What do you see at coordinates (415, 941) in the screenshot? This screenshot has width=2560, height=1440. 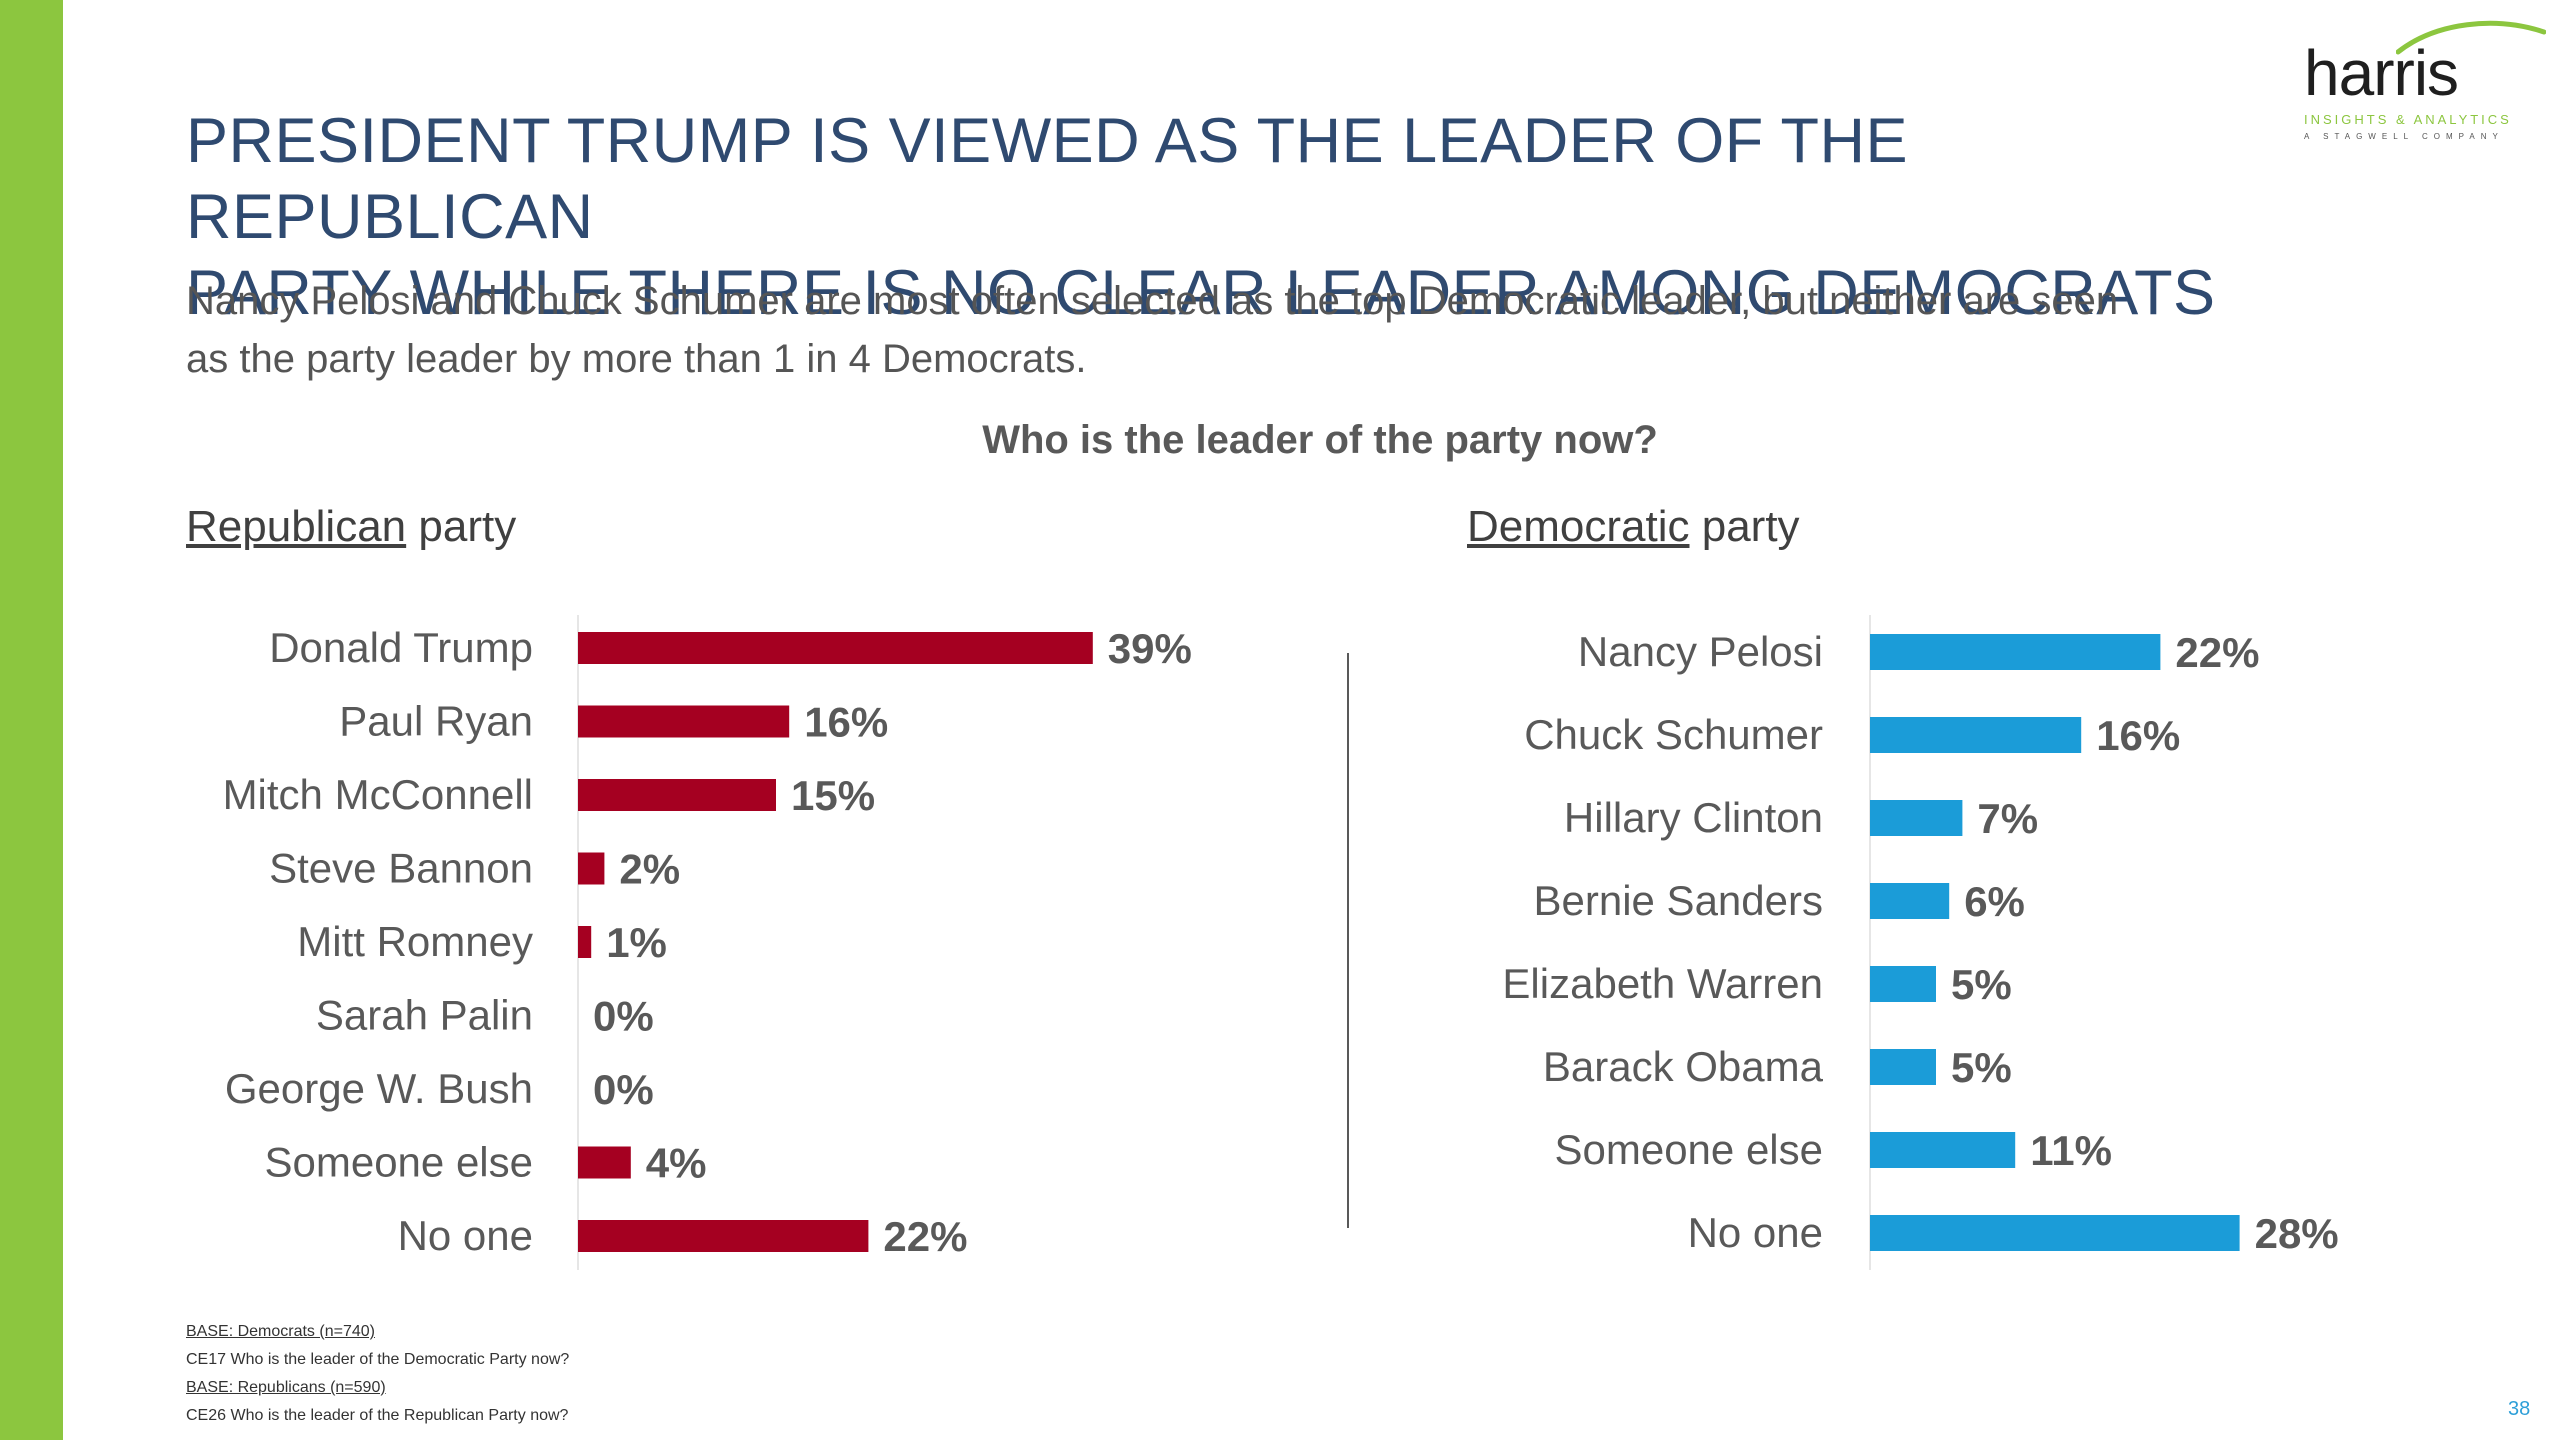 I see `republican-category-label: Mitt Romney` at bounding box center [415, 941].